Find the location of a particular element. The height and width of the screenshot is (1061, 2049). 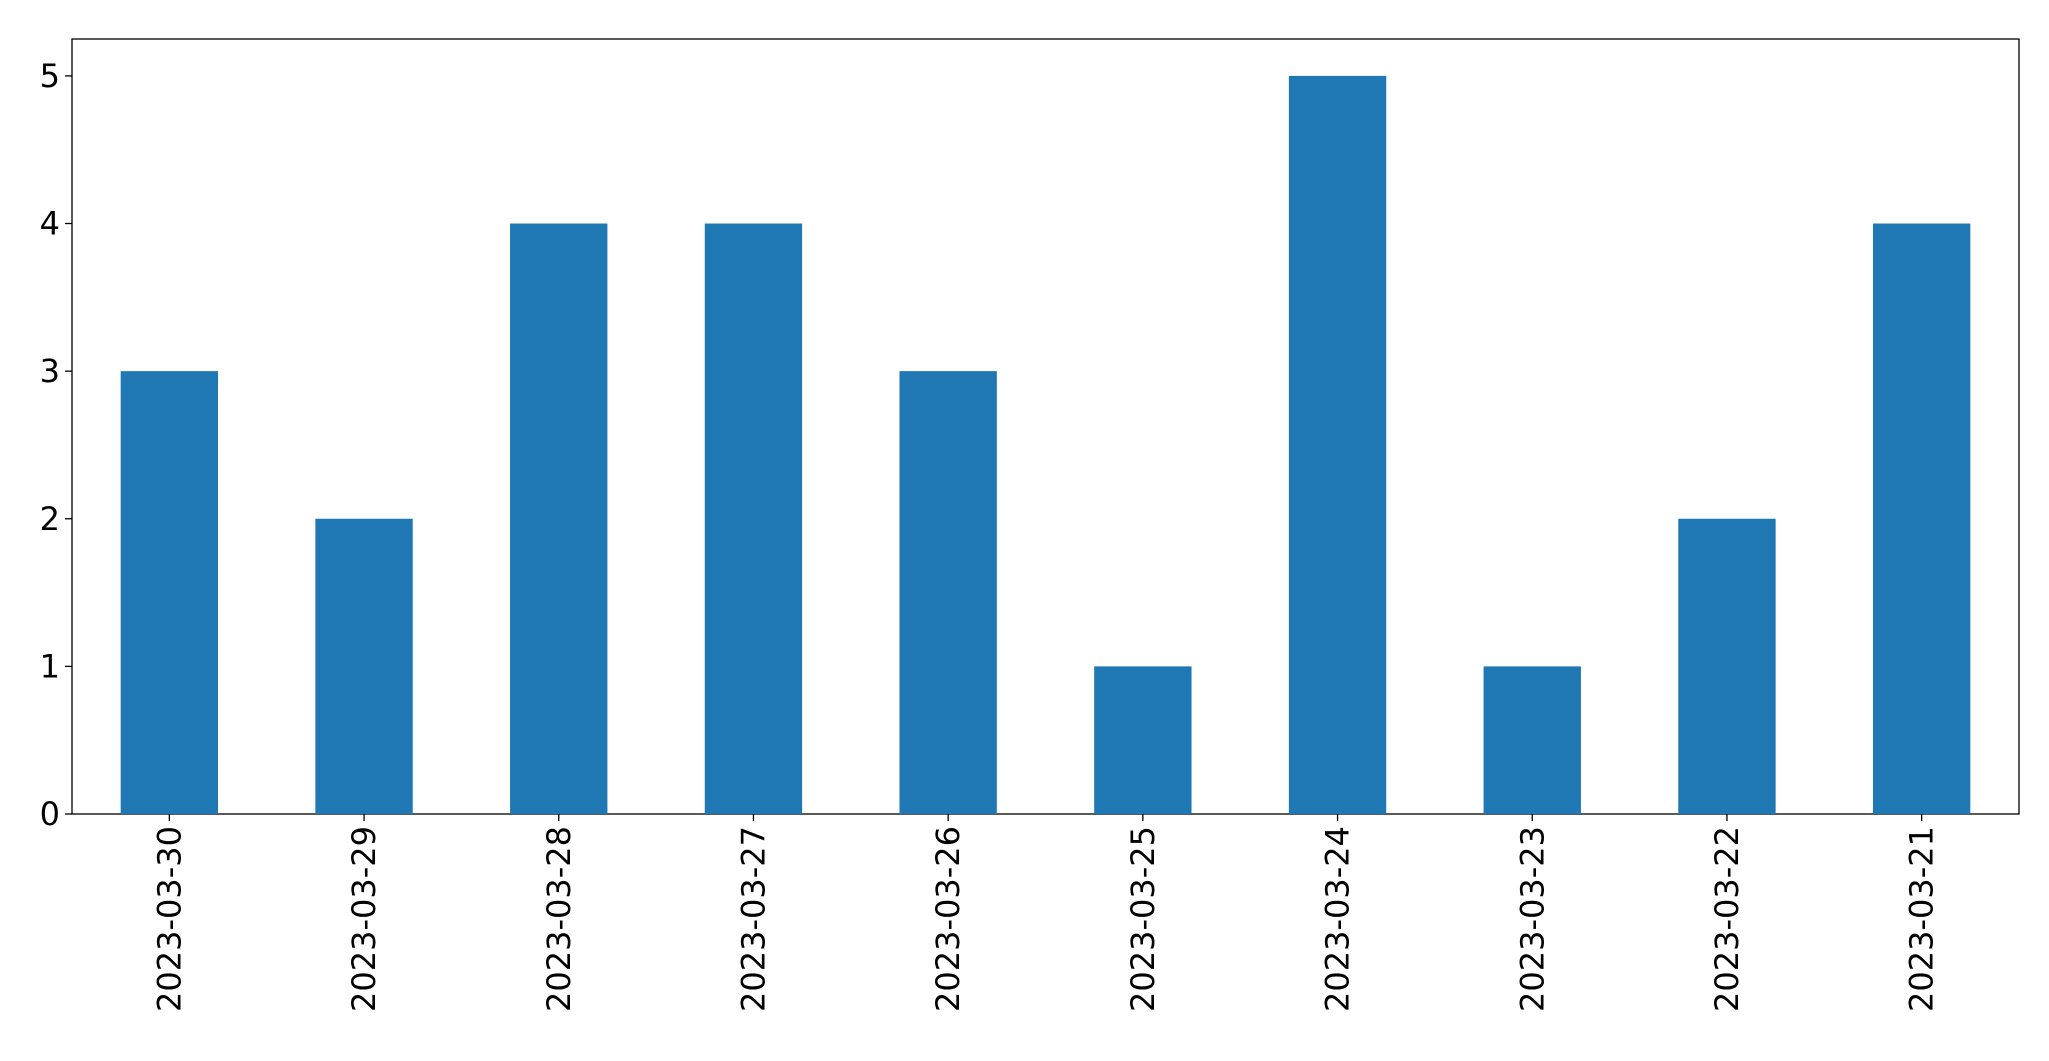

x-tick-label: 2023-03-25 is located at coordinates (1143, 919).